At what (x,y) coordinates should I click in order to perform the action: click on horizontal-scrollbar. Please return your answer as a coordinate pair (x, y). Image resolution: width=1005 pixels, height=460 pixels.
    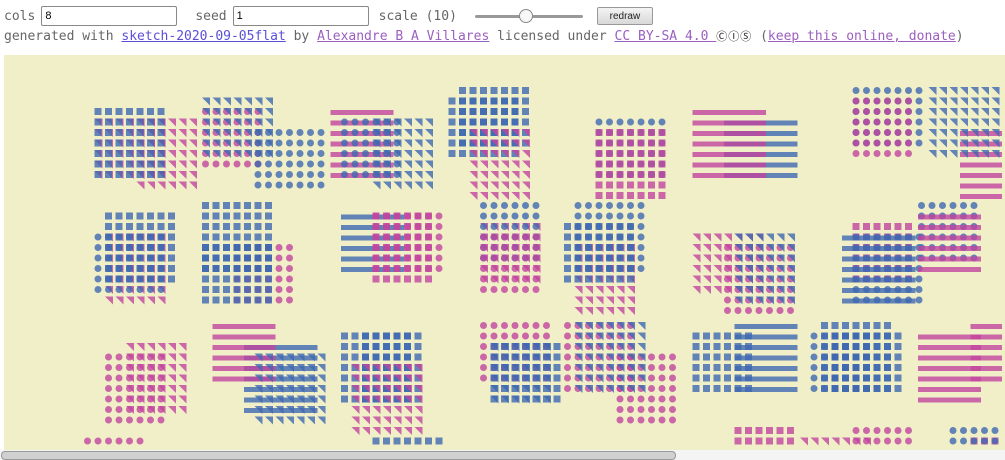
    Looking at the image, I should click on (502, 455).